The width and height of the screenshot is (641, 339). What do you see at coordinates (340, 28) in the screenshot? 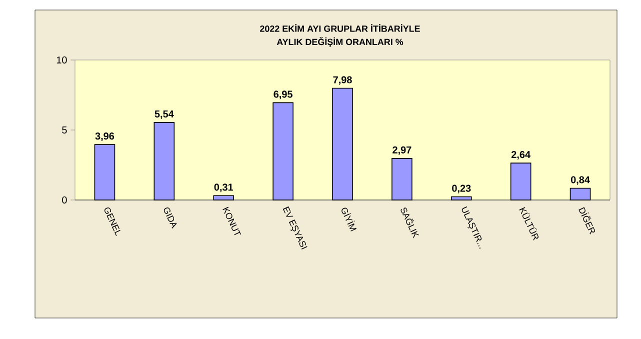
I see `chart-title: 2022 EKİM AYI GRUPLAR İTİBARİYLE` at bounding box center [340, 28].